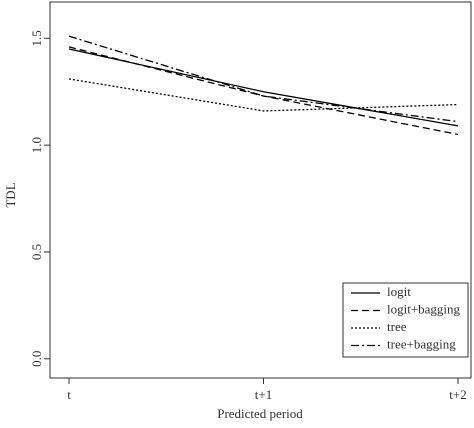 This screenshot has width=474, height=428. What do you see at coordinates (69, 394) in the screenshot?
I see `x-tick-label: t` at bounding box center [69, 394].